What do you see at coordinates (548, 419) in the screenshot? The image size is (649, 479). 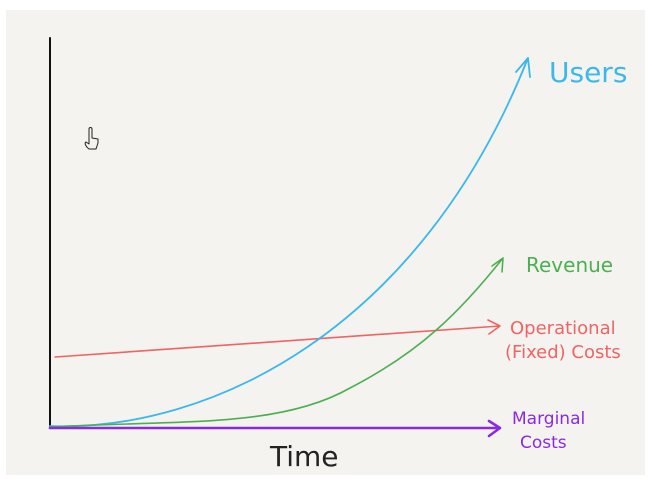 I see `marginal-label: Marginal` at bounding box center [548, 419].